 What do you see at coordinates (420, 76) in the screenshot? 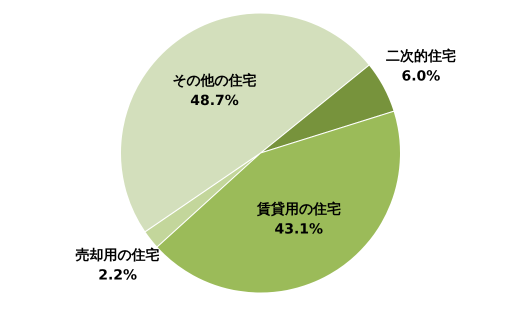
I see `data-label: 6.0%` at bounding box center [420, 76].